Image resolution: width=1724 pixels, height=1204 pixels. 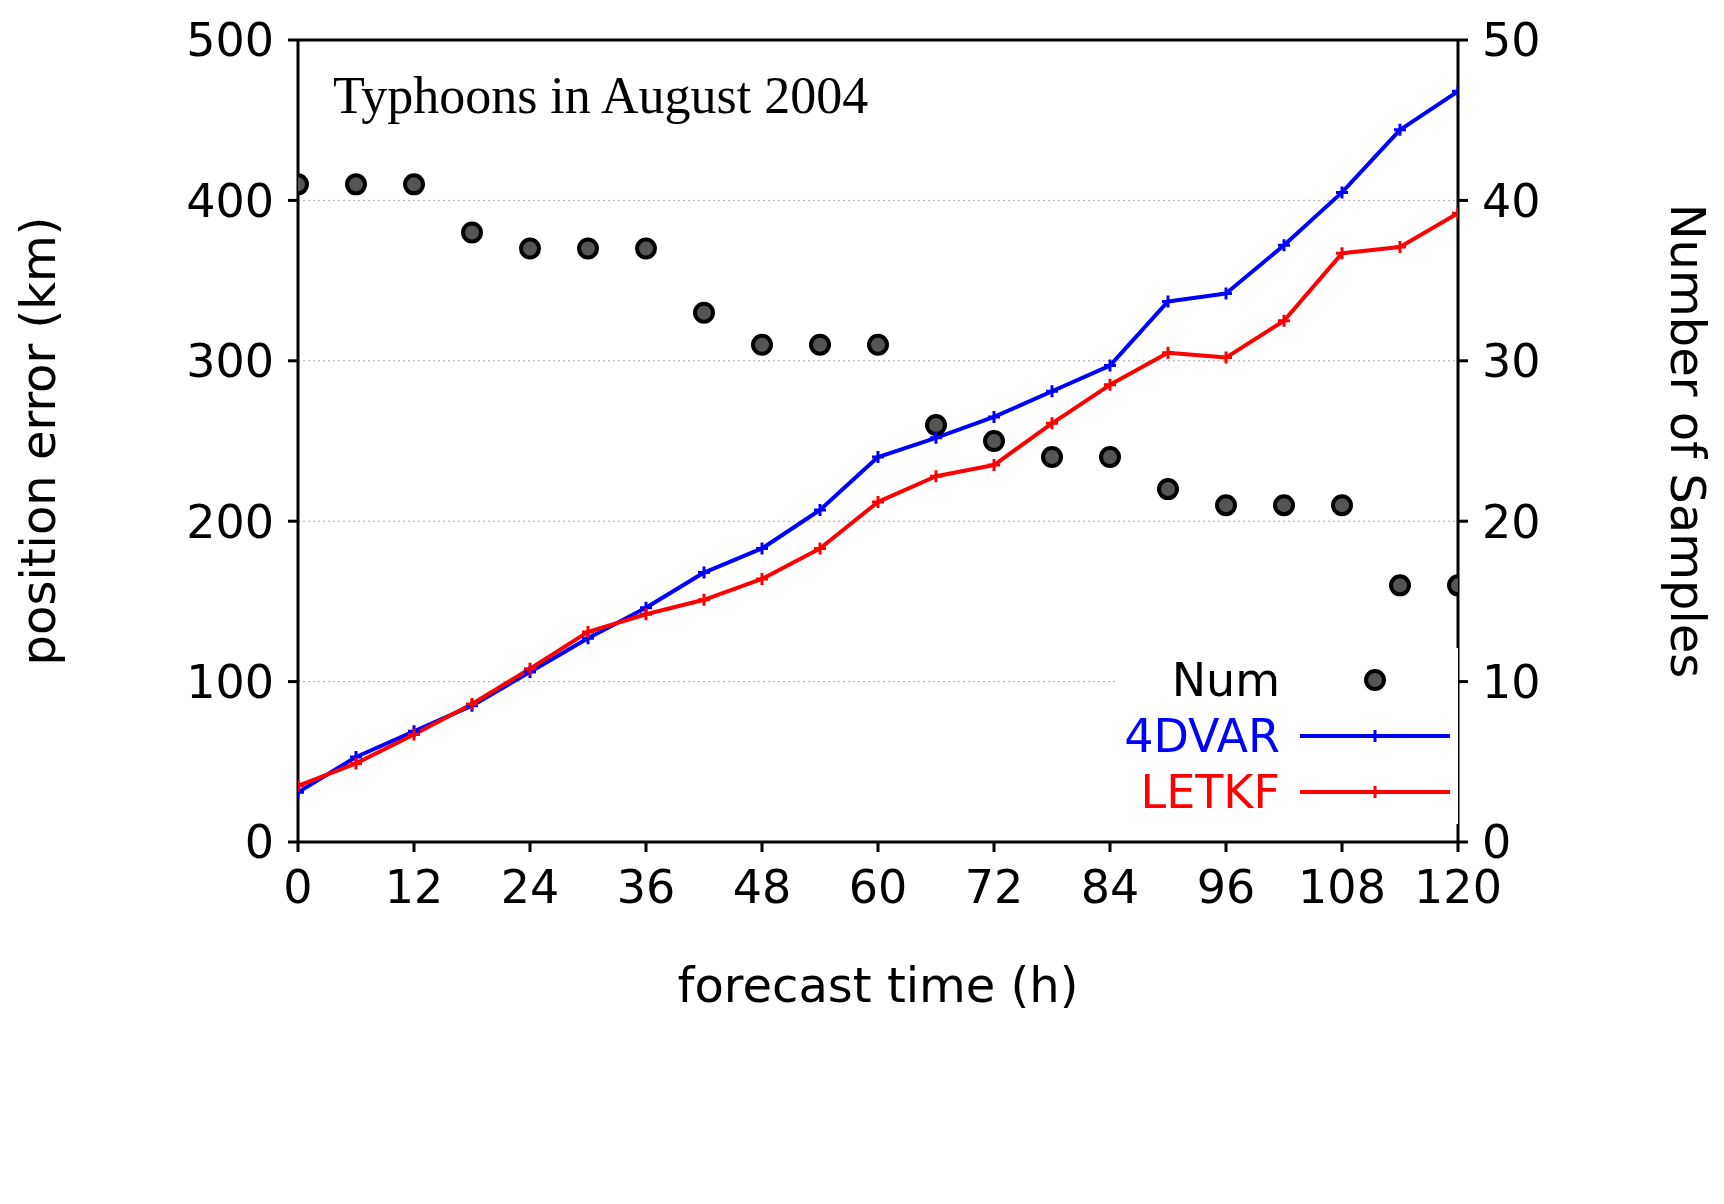 I want to click on y-tick-label: 0, so click(x=259, y=842).